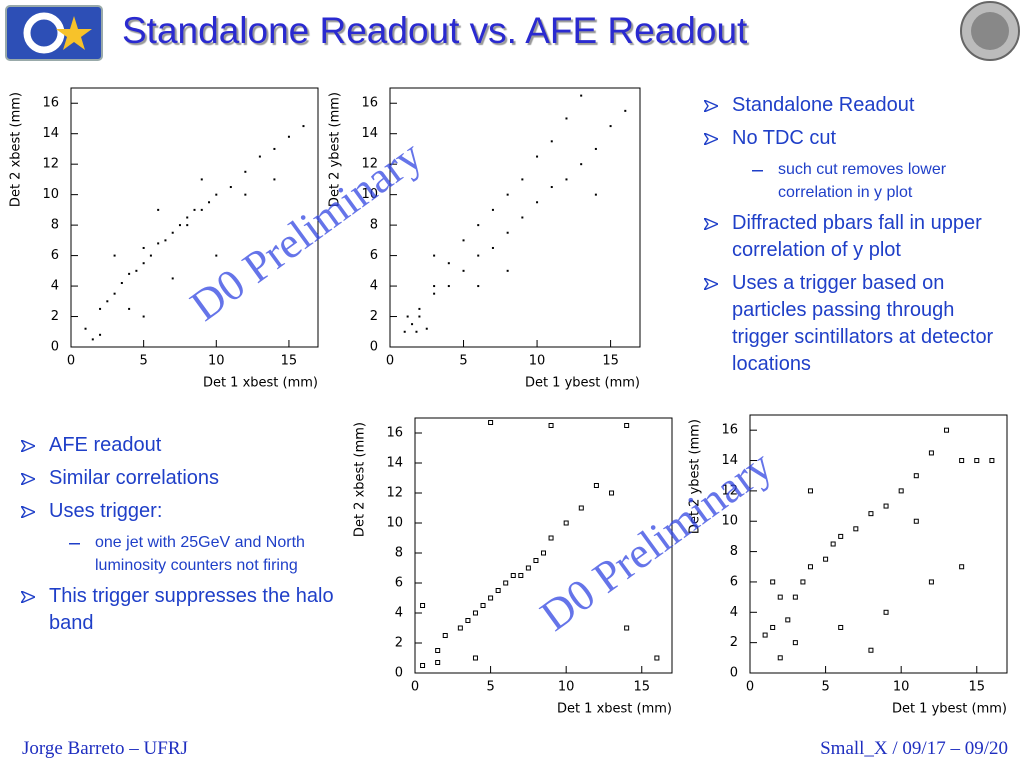  I want to click on bullet: Similar correlations, so click(177, 478).